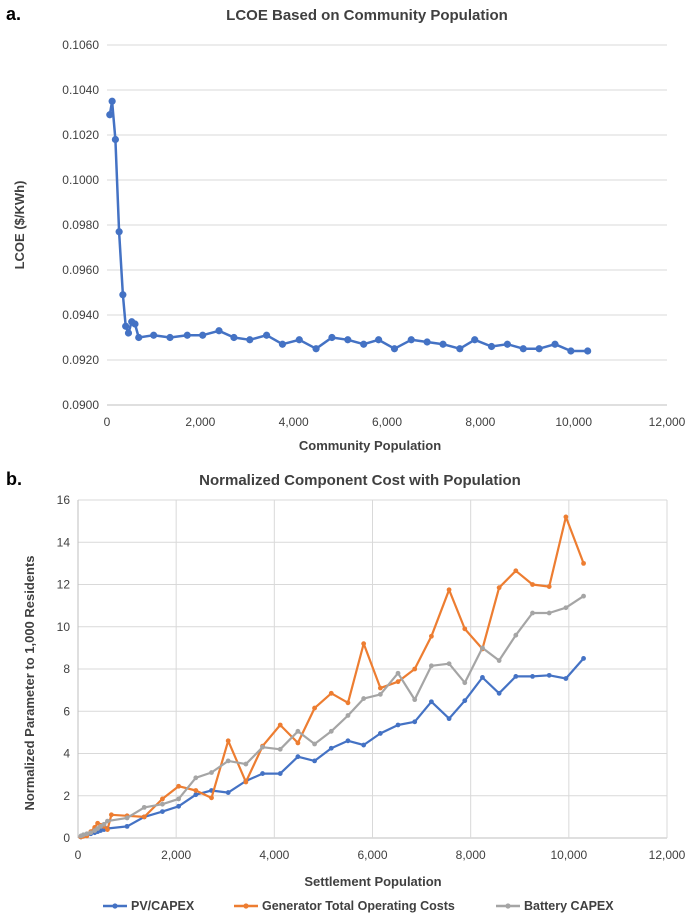 The image size is (699, 916). Describe the element at coordinates (294, 422) in the screenshot. I see `chart-a-x-tick-label: 4,000` at that location.